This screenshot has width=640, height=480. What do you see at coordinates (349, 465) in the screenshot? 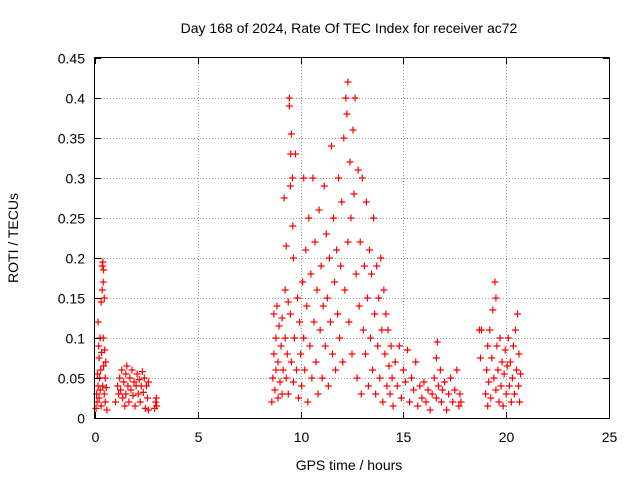
I see `x-axis-label: GPS time / hours` at bounding box center [349, 465].